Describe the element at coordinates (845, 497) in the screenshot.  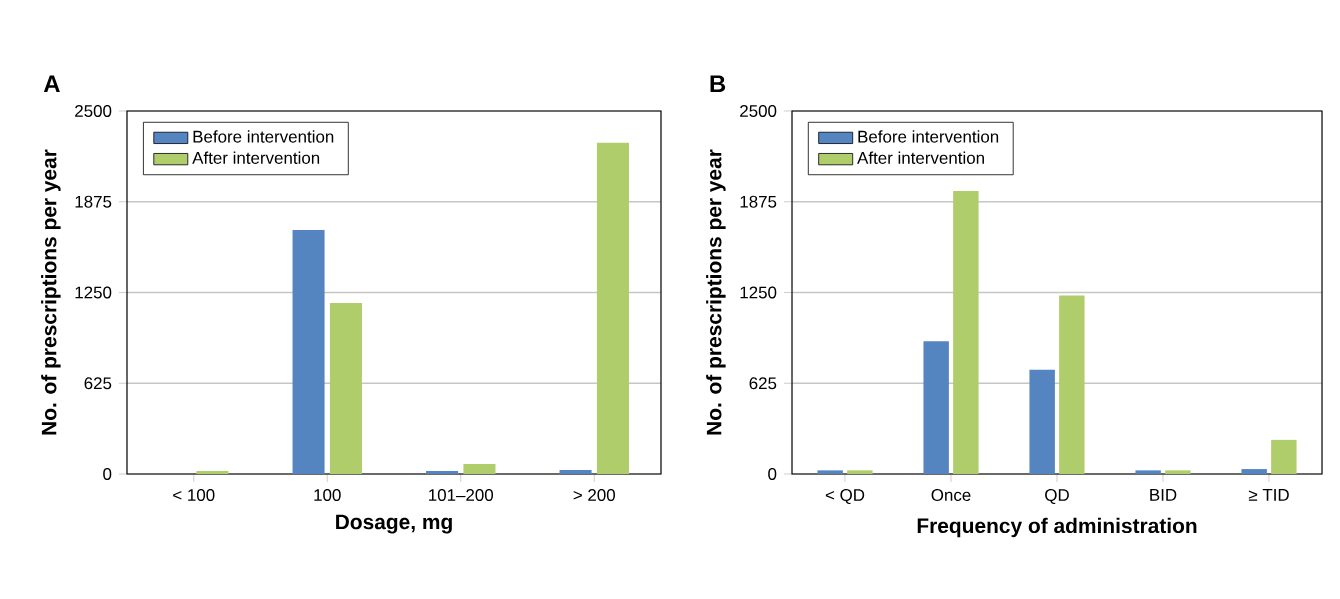
I see `x-tick-label: < QD` at that location.